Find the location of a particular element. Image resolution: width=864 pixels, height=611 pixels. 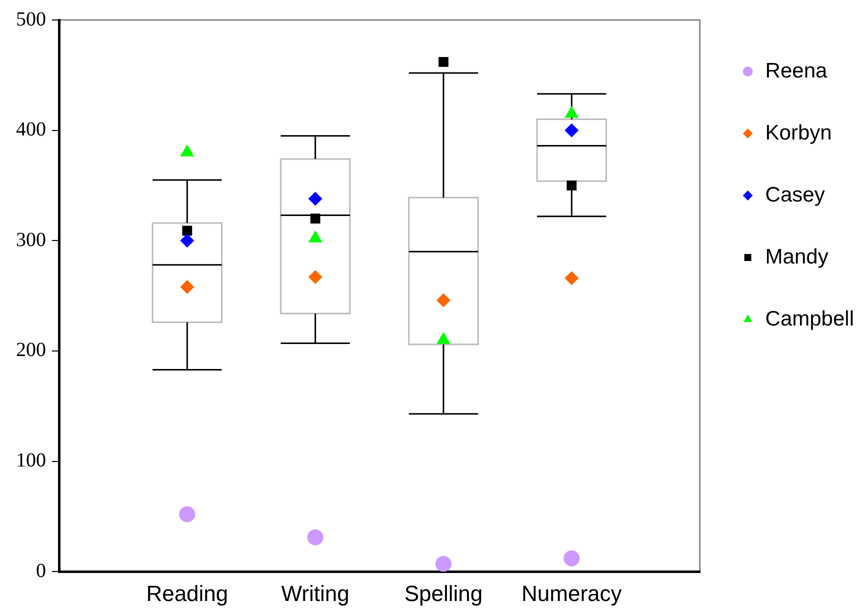

legend-label: Korbyn is located at coordinates (798, 132).